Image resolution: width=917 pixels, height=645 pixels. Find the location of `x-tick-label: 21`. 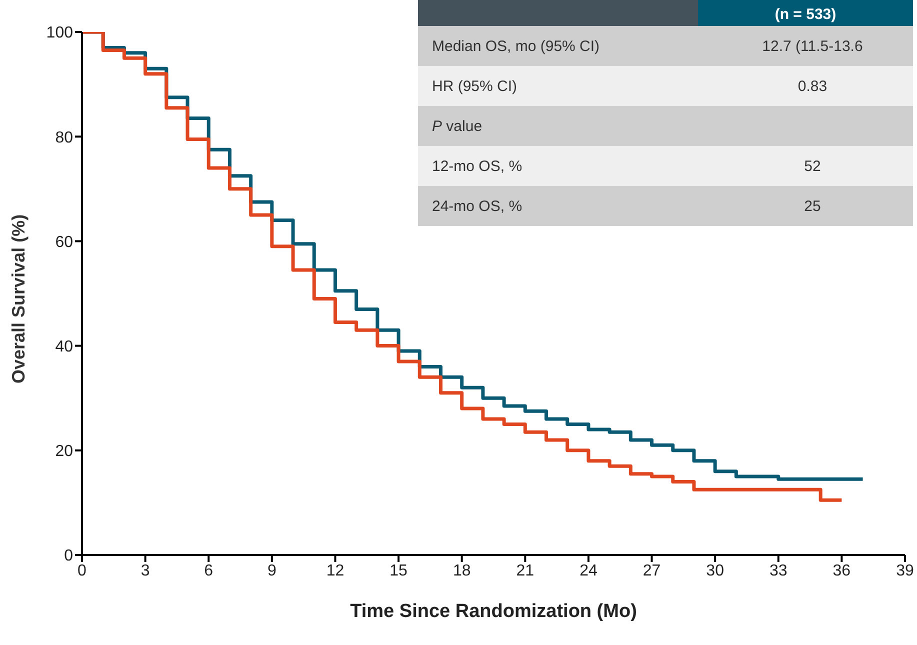

x-tick-label: 21 is located at coordinates (525, 571).